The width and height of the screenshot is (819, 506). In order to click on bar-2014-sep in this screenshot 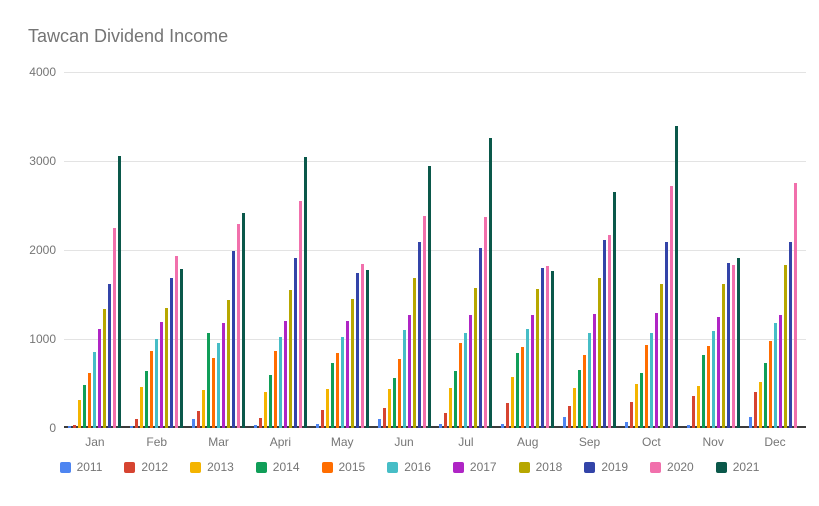, I will do `click(580, 399)`.